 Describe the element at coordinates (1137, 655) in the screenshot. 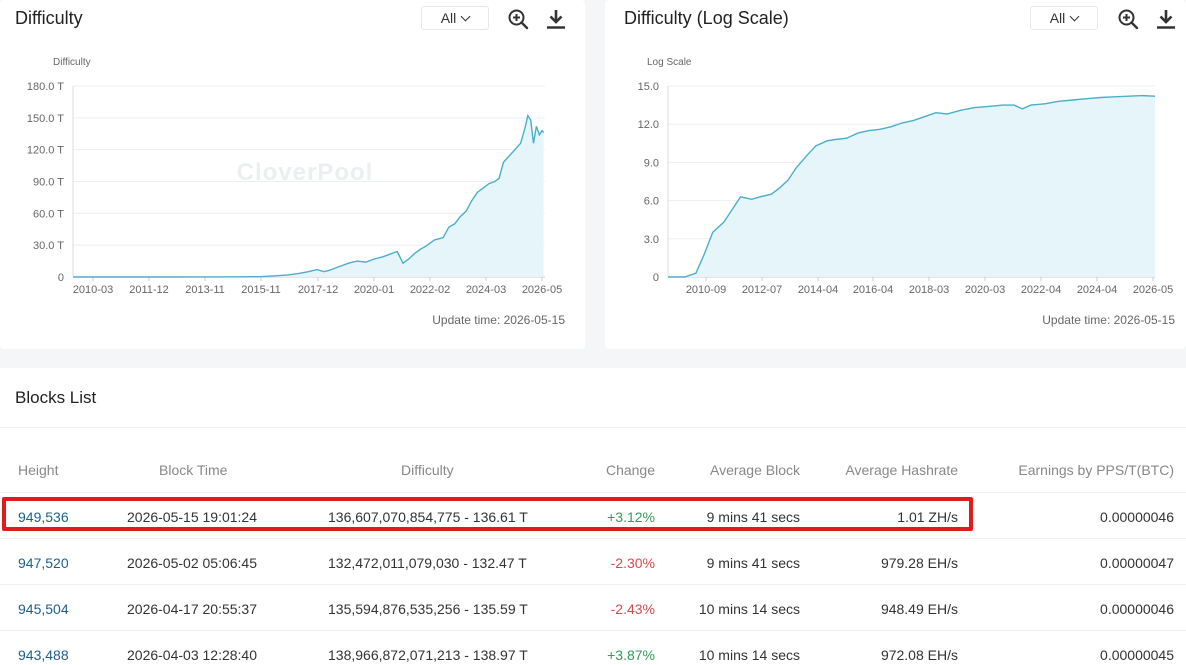

I see `pps-earnings: 0.00000045` at that location.